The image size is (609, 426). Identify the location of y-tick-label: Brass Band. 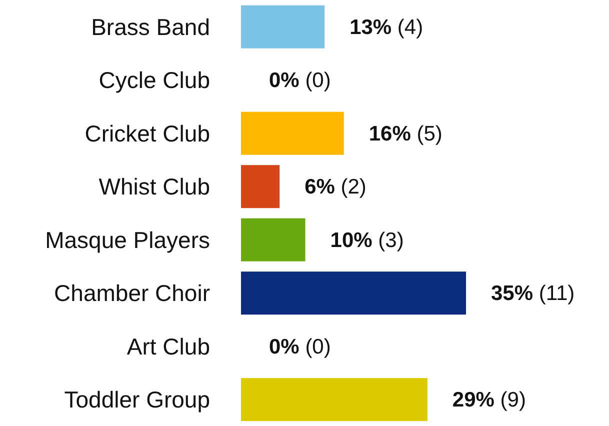
(150, 27).